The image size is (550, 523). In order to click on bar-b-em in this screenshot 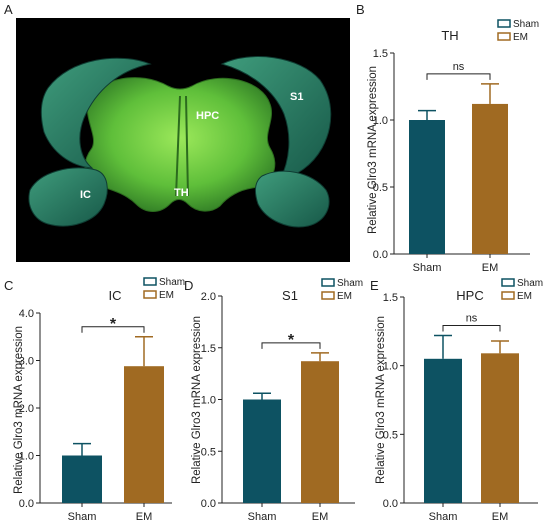, I will do `click(490, 178)`.